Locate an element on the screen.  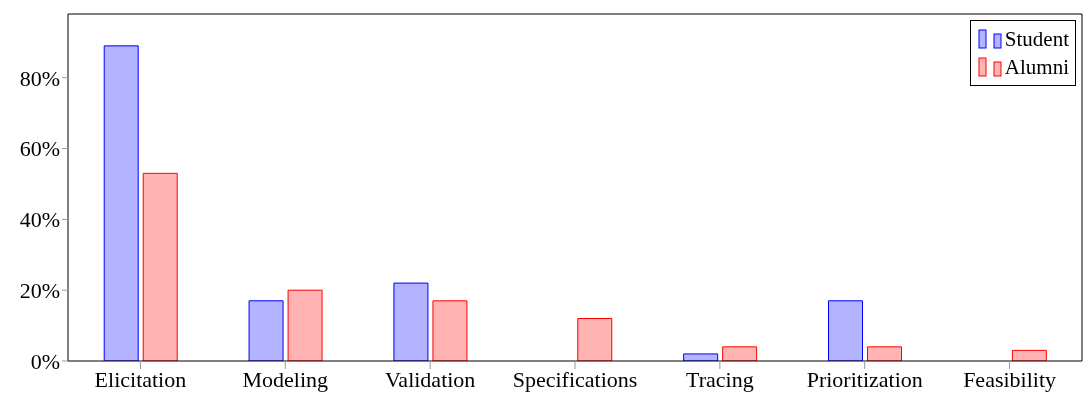
y-tick-label: 40% is located at coordinates (39, 220).